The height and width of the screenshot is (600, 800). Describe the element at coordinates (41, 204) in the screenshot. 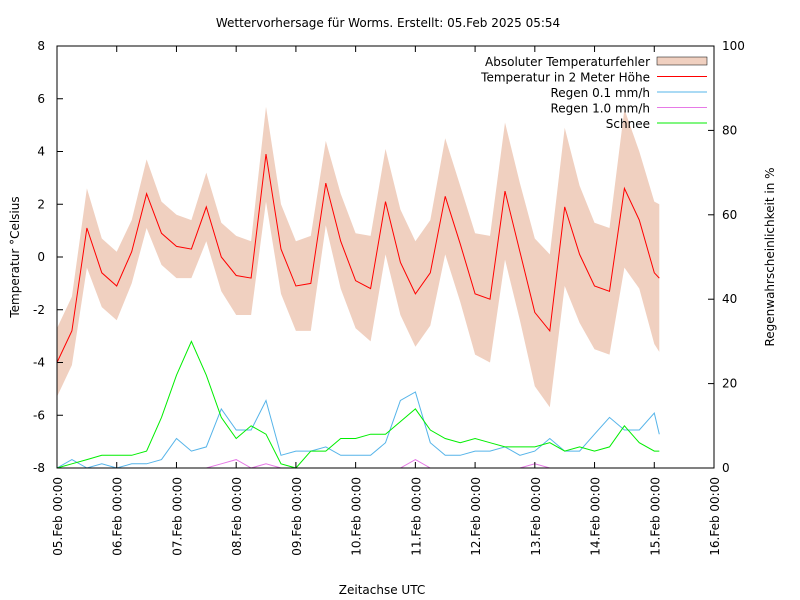

I see `y-tick-label: 2` at that location.